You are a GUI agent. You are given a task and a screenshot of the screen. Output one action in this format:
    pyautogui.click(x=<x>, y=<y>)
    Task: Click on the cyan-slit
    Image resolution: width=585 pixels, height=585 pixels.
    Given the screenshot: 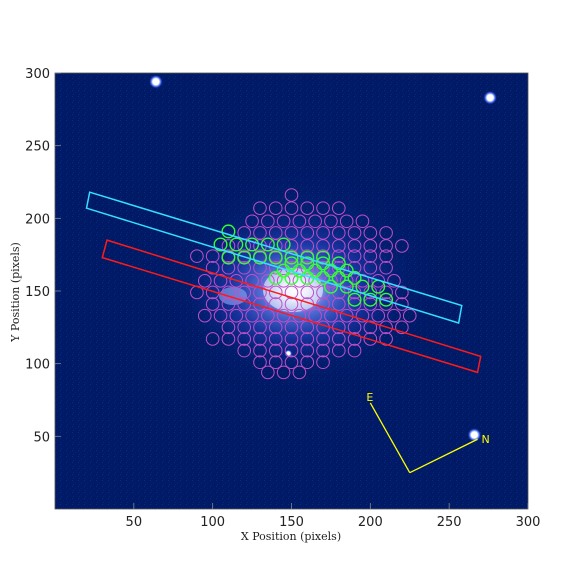 What is the action you would take?
    pyautogui.click(x=274, y=257)
    